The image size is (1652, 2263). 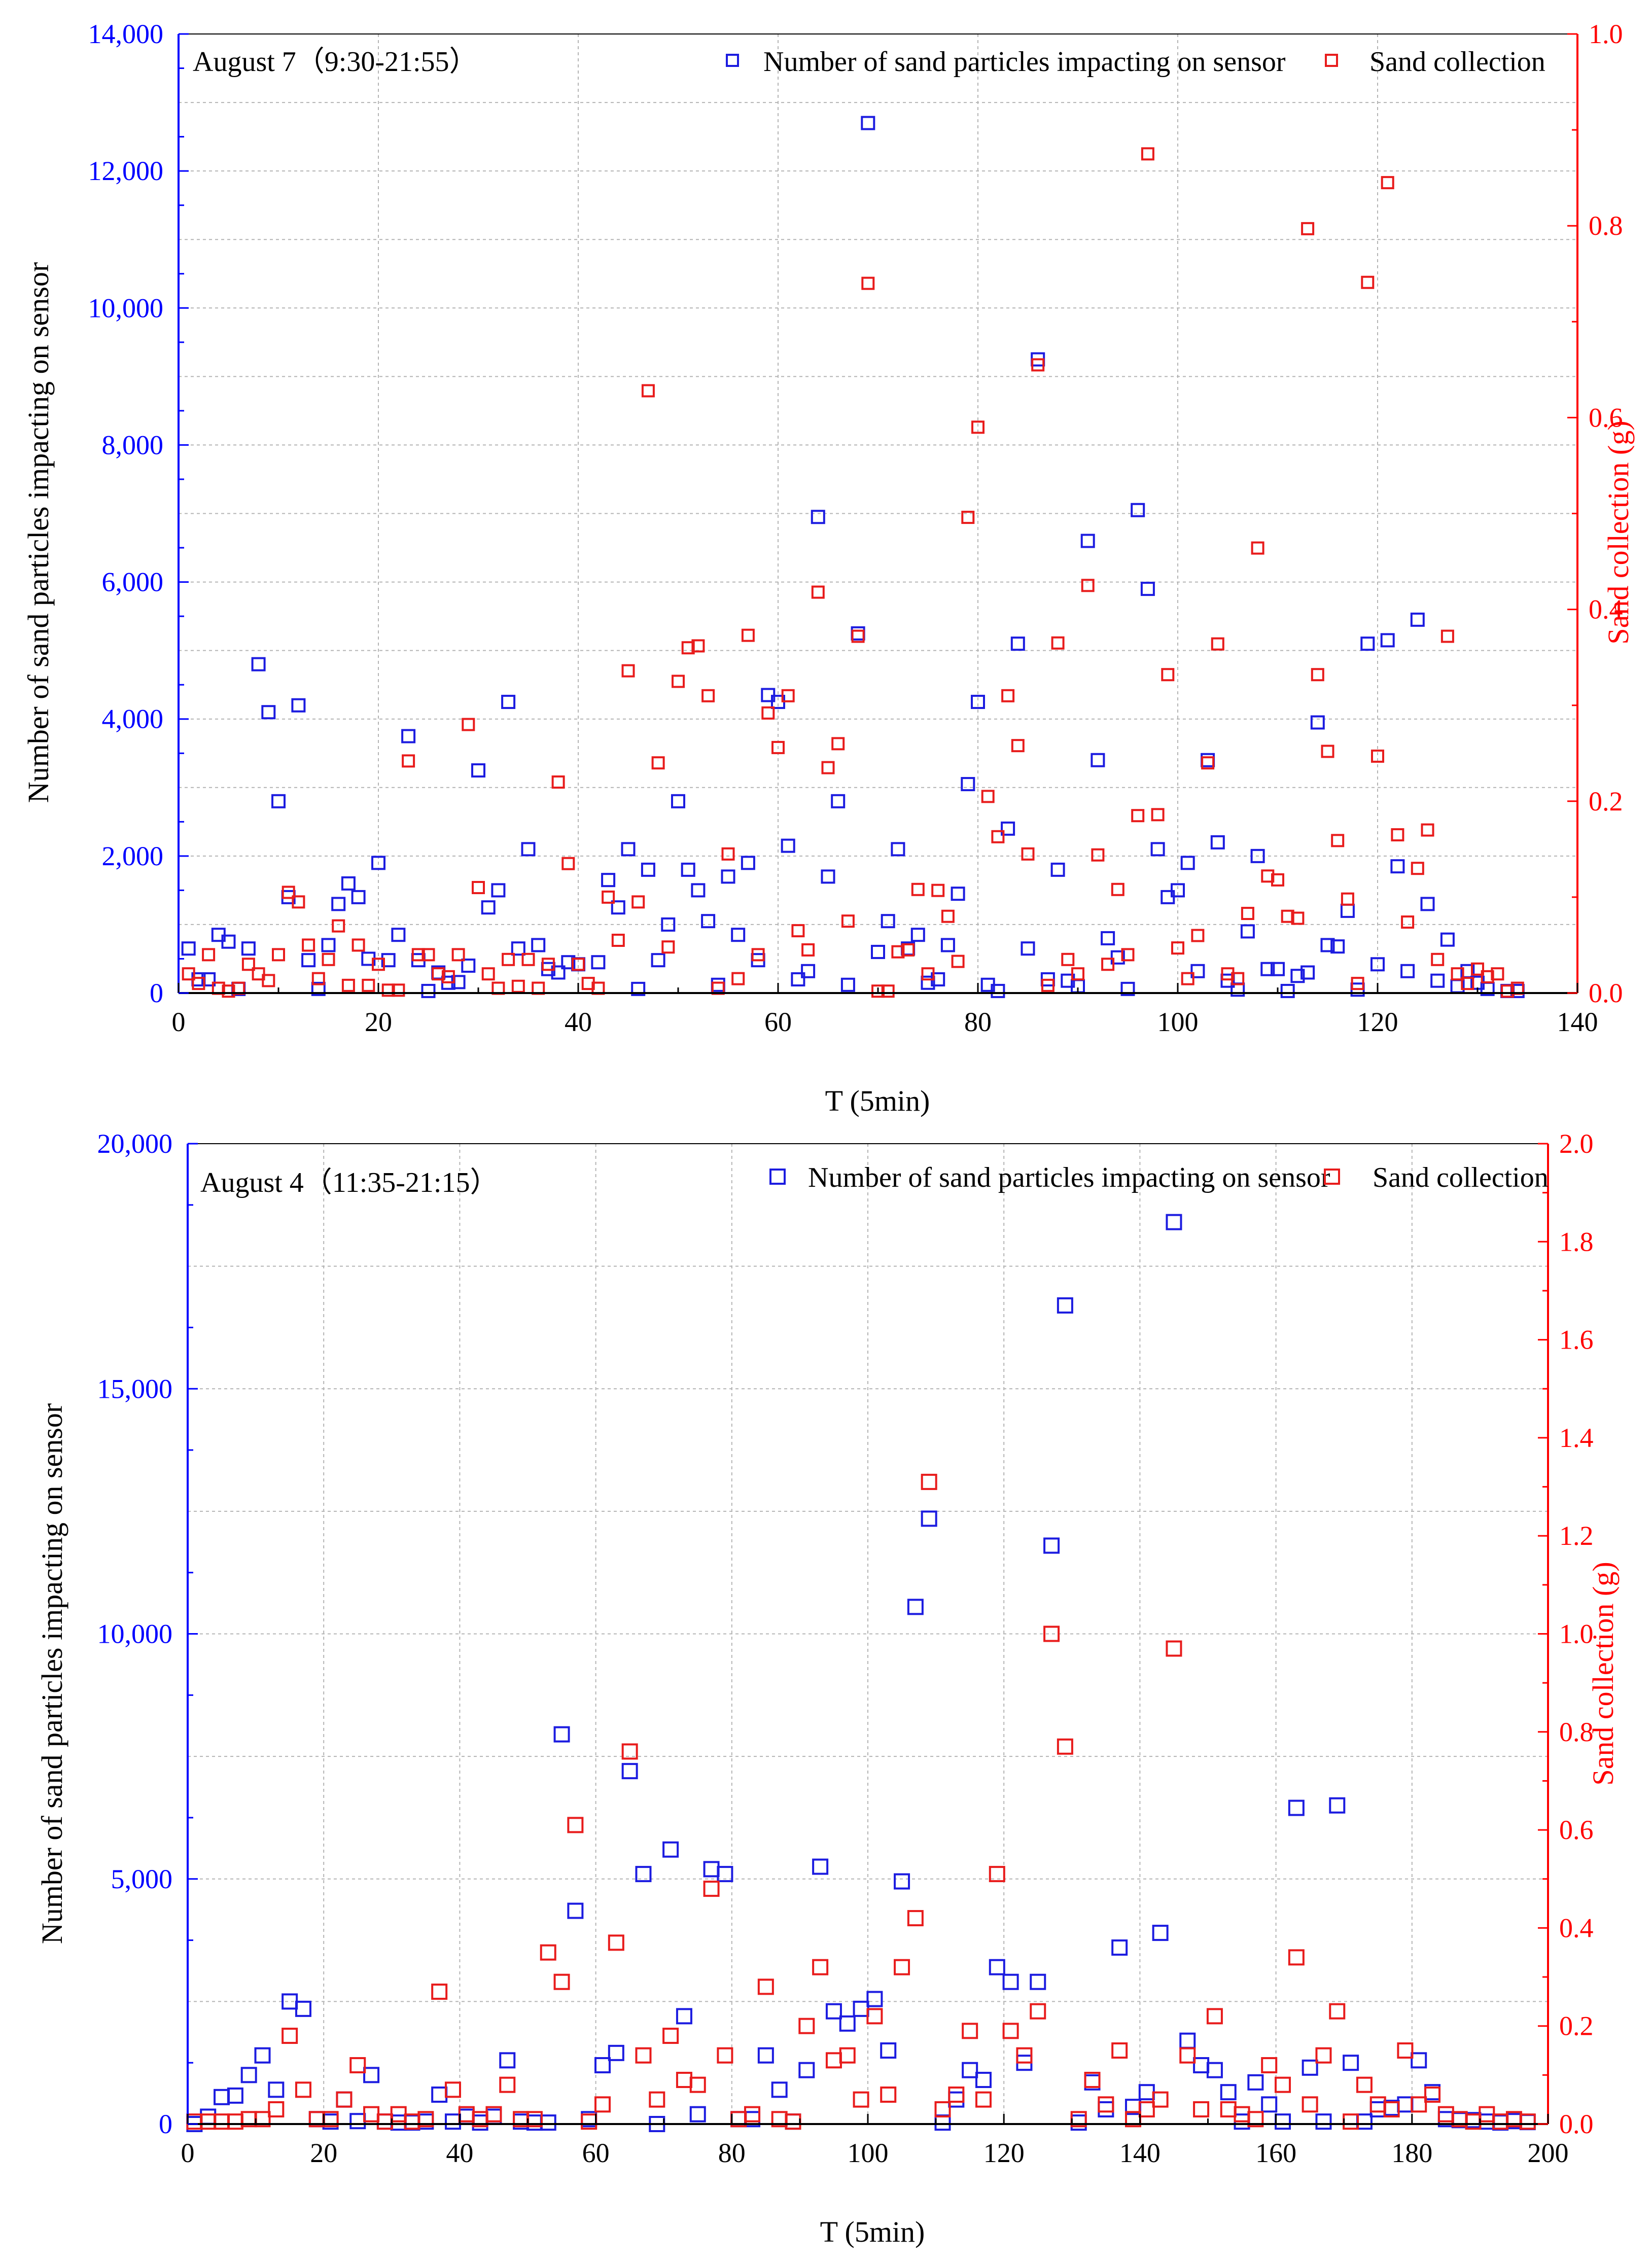 I want to click on y2-tick-label: 1.8, so click(x=1576, y=1241).